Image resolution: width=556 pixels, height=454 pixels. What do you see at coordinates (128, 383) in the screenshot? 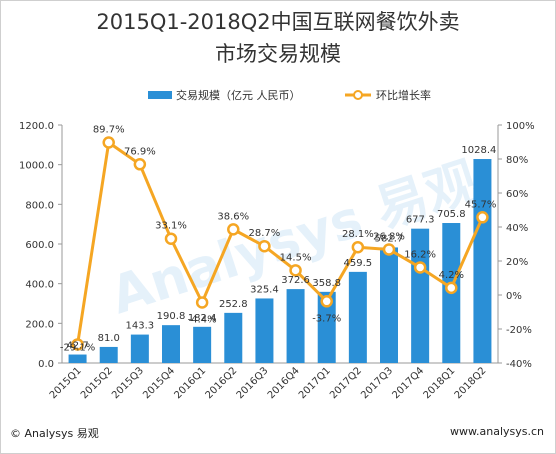
I see `x-tick-label: 2015Q3` at bounding box center [128, 383].